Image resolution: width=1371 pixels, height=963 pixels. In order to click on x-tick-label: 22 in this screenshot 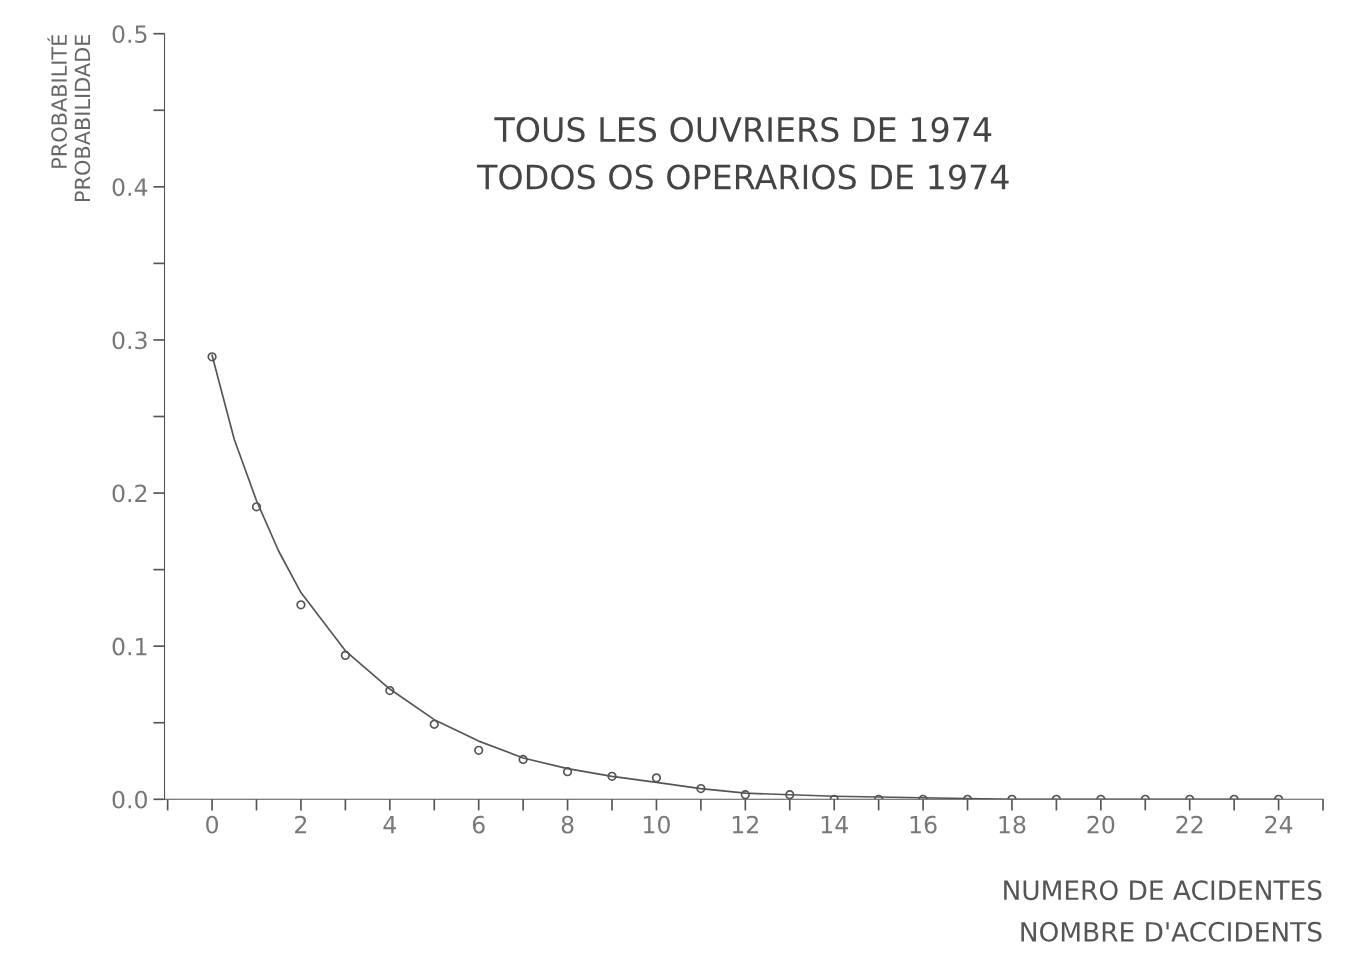, I will do `click(1189, 824)`.